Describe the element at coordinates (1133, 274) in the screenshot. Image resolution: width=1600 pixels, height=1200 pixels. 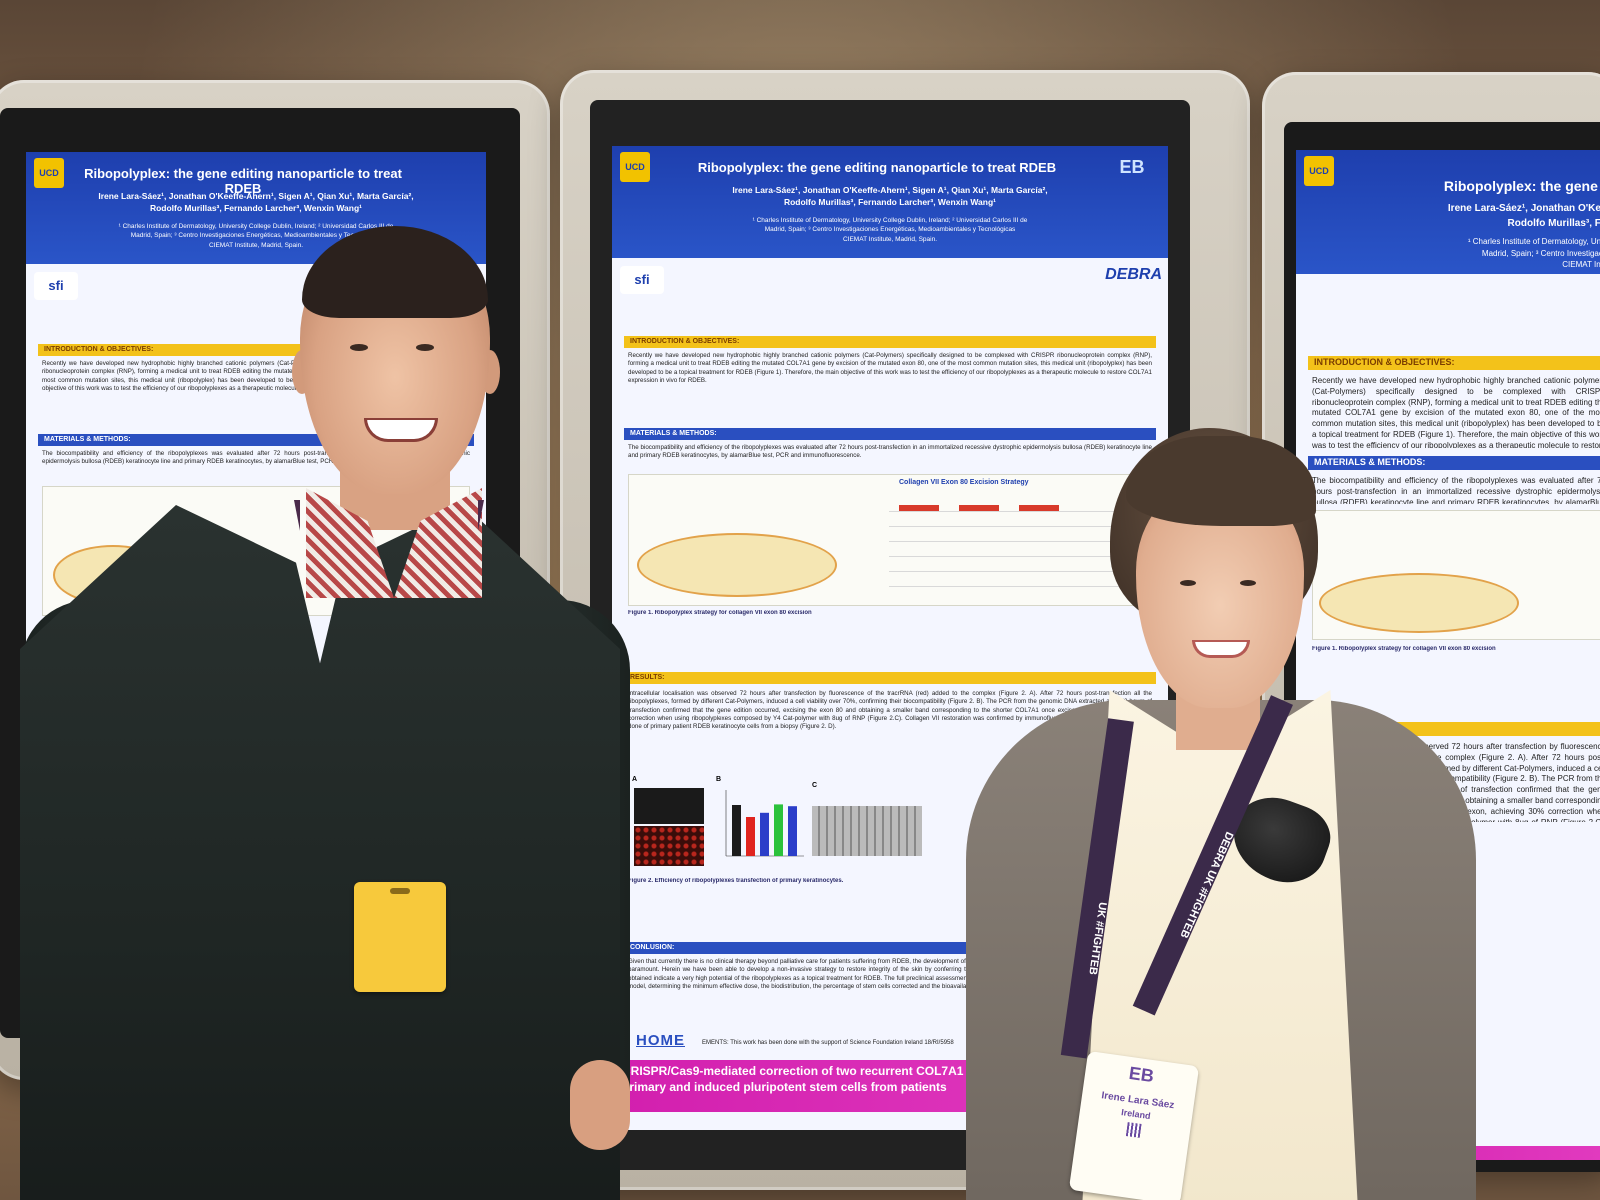
I see `debra-logo: DEBRA` at that location.